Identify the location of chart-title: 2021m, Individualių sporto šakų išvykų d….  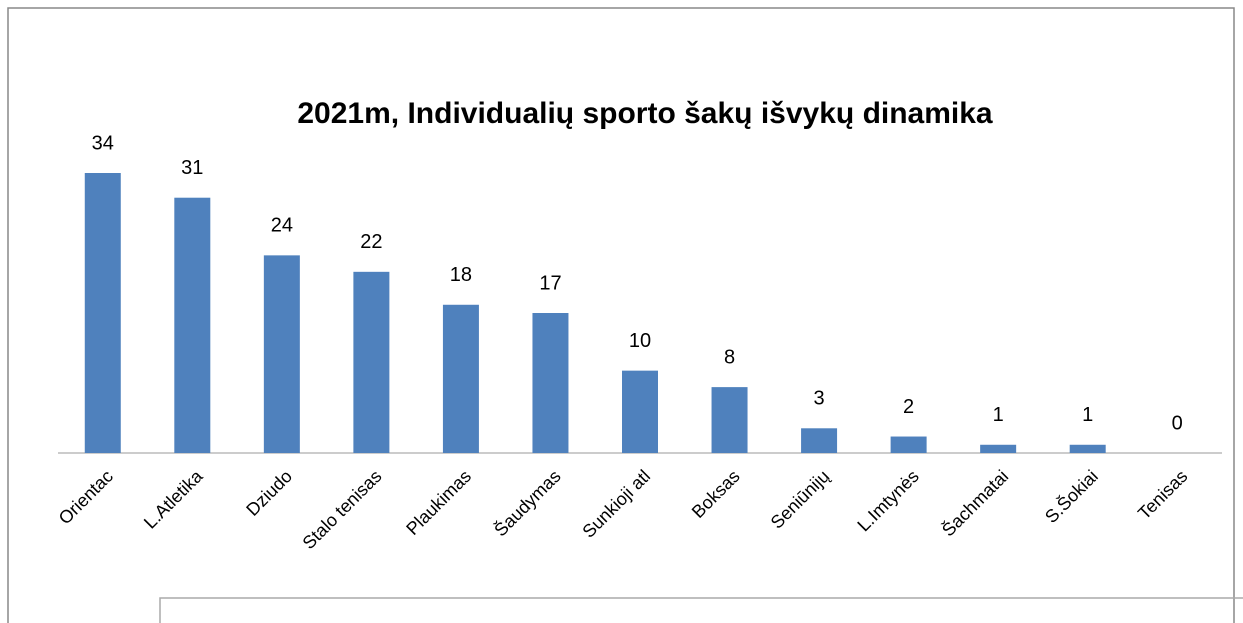
(645, 113).